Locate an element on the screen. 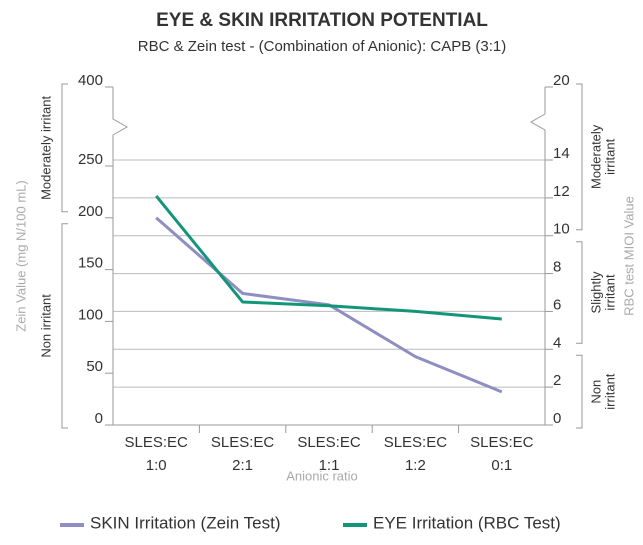 Image resolution: width=643 pixels, height=545 pixels. y-tick-label: 50 is located at coordinates (94, 366).